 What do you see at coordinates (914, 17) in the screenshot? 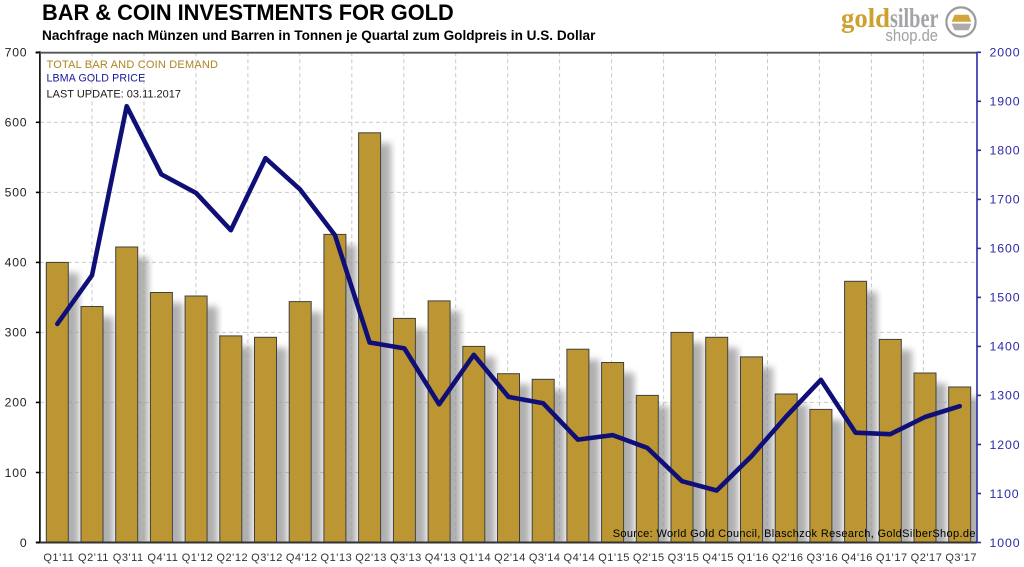
I see `svg-text: silber` at bounding box center [914, 17].